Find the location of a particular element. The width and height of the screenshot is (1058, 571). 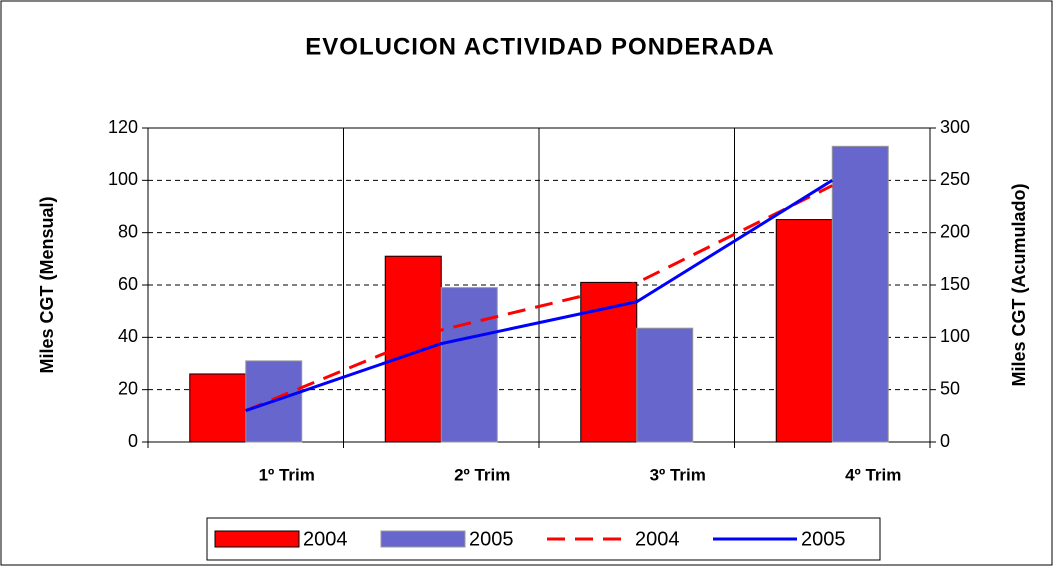

y2-tick-label: 250 is located at coordinates (955, 179).